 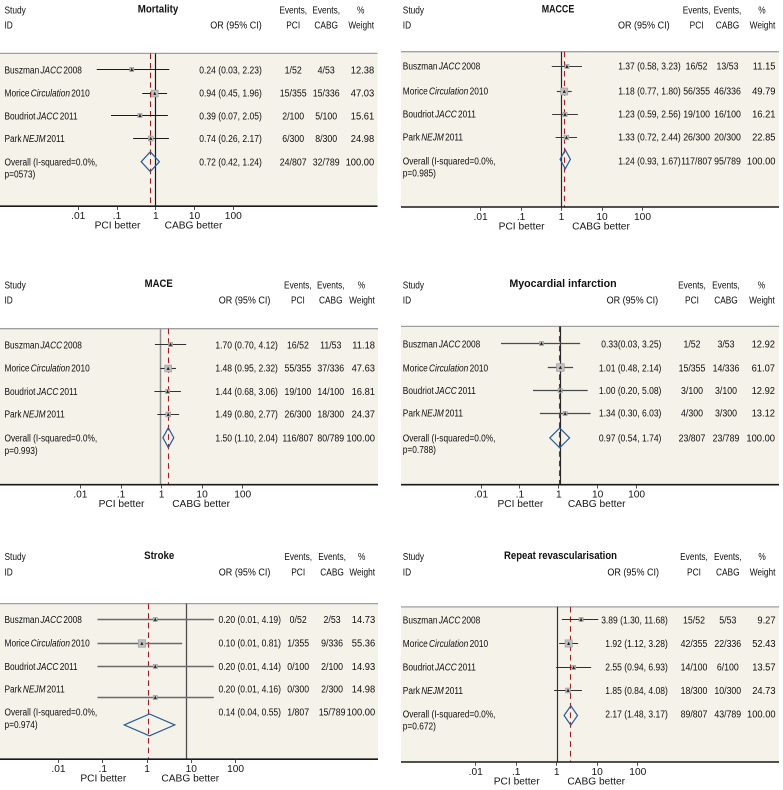 What do you see at coordinates (728, 668) in the screenshot?
I see `svg-text: 6/100` at bounding box center [728, 668].